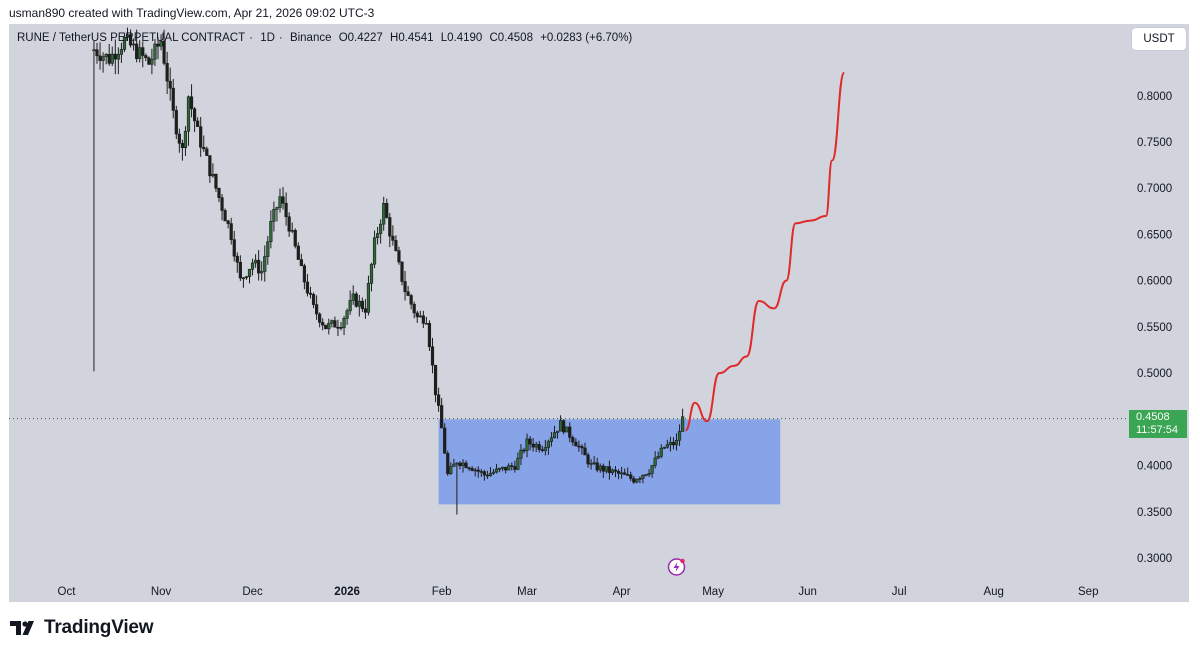 The height and width of the screenshot is (655, 1200). Describe the element at coordinates (1154, 559) in the screenshot. I see `y-tick-label: 0.3000` at that location.